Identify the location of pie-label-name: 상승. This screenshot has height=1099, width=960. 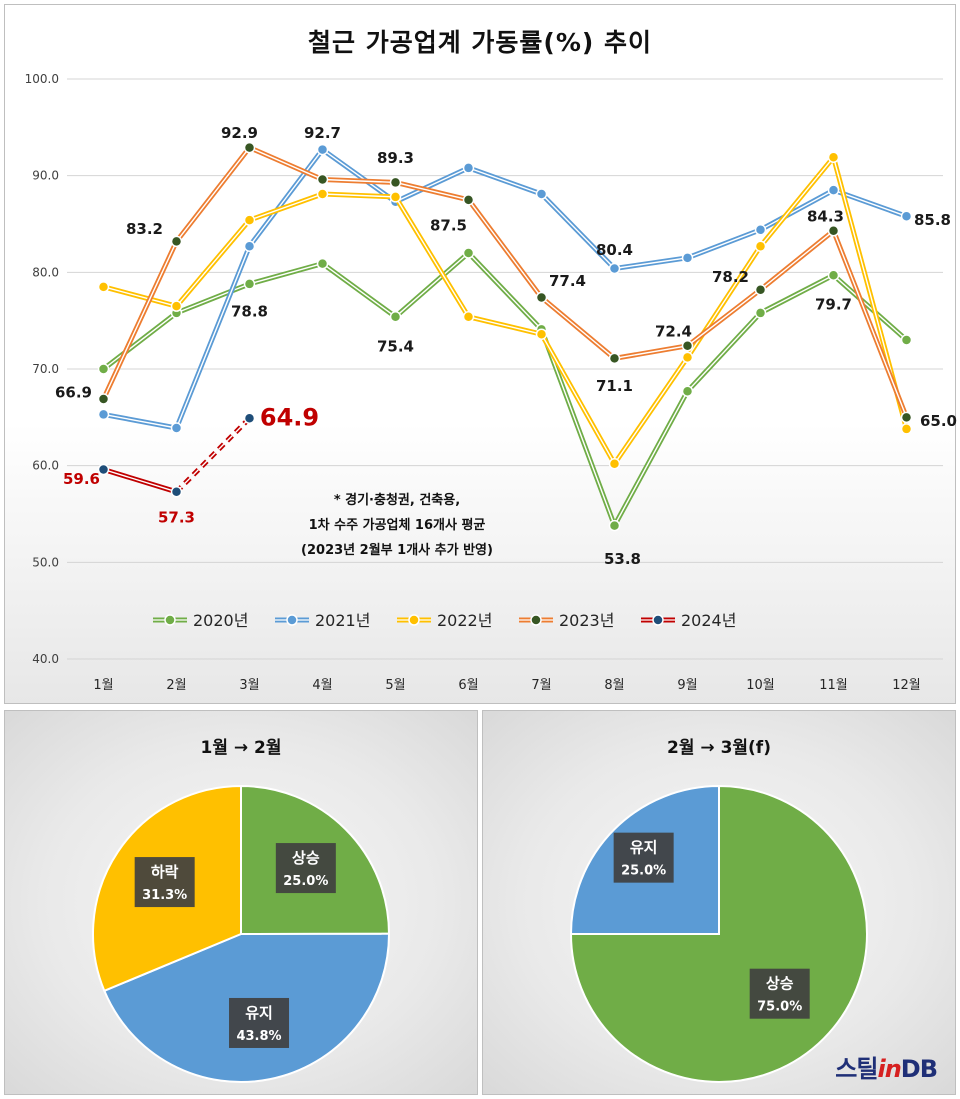
(780, 984).